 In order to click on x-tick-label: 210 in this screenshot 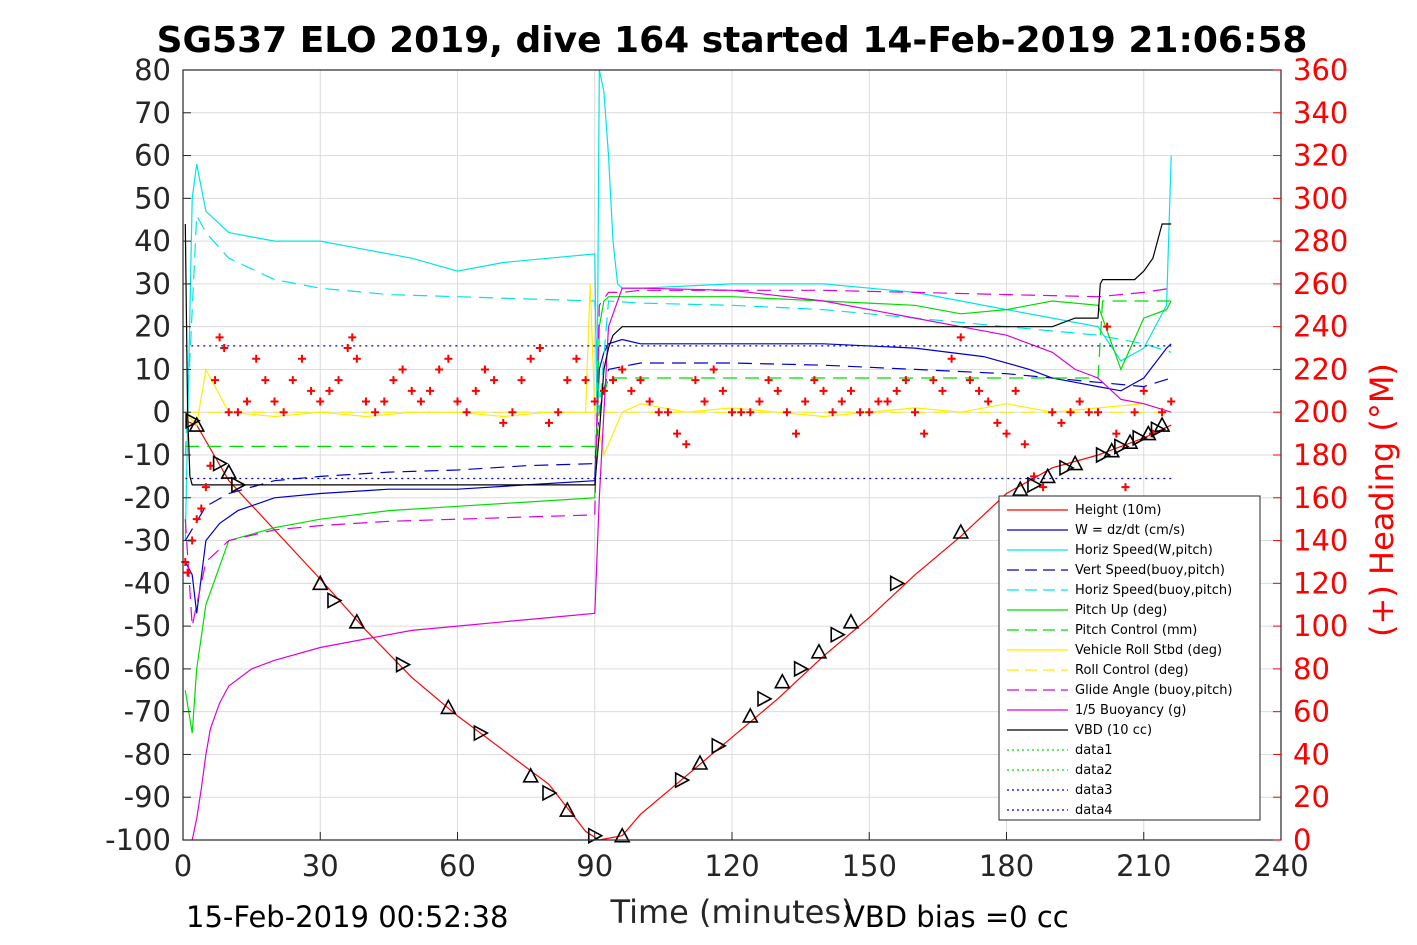, I will do `click(1143, 866)`.